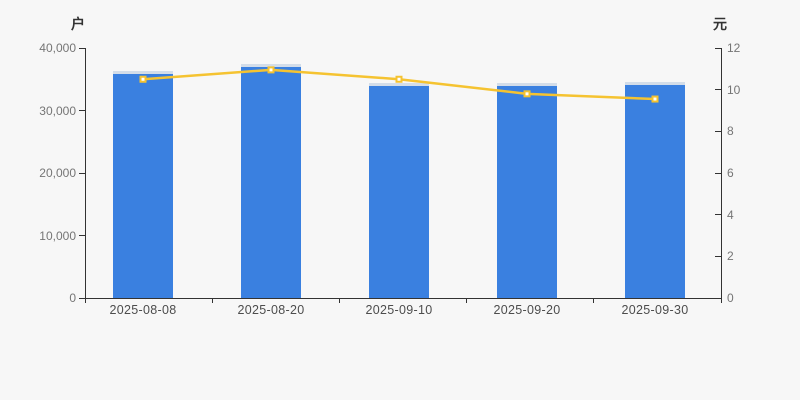  What do you see at coordinates (78, 24) in the screenshot?
I see `left-axis-unit-label: 户` at bounding box center [78, 24].